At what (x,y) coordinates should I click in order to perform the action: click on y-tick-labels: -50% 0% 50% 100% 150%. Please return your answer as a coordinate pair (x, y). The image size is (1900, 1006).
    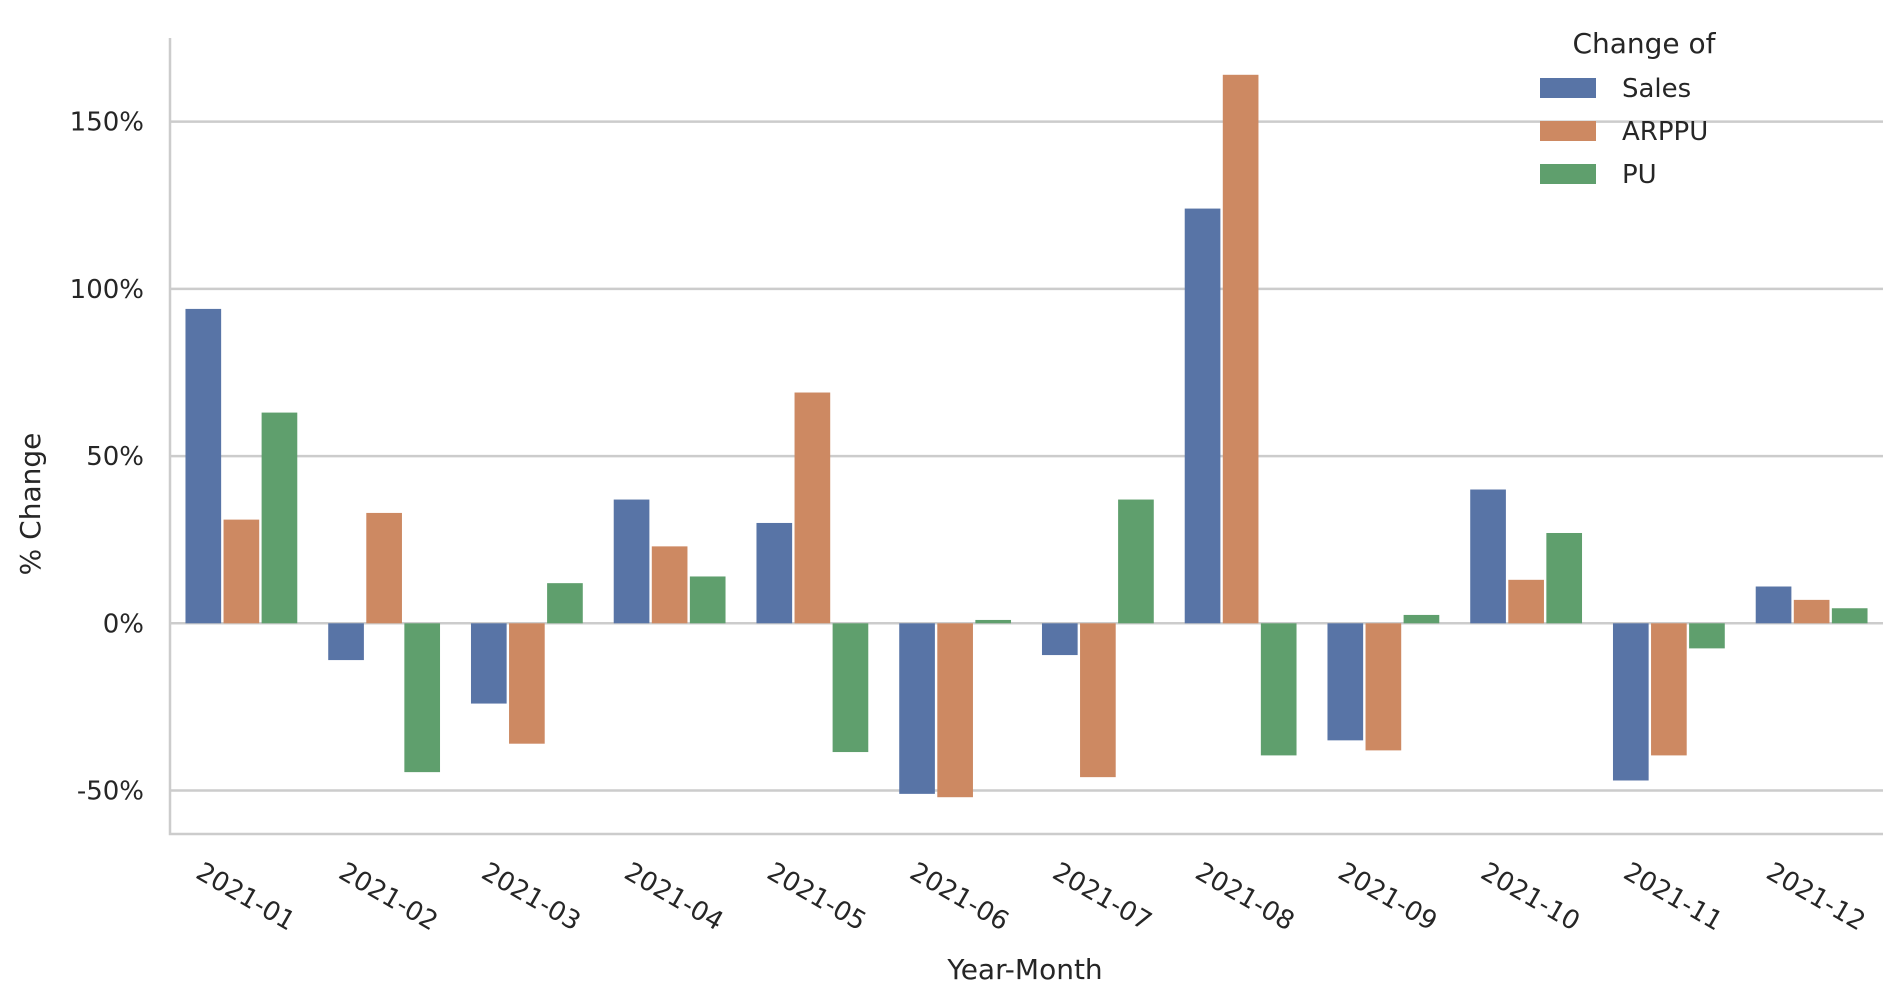
    Looking at the image, I should click on (107, 457).